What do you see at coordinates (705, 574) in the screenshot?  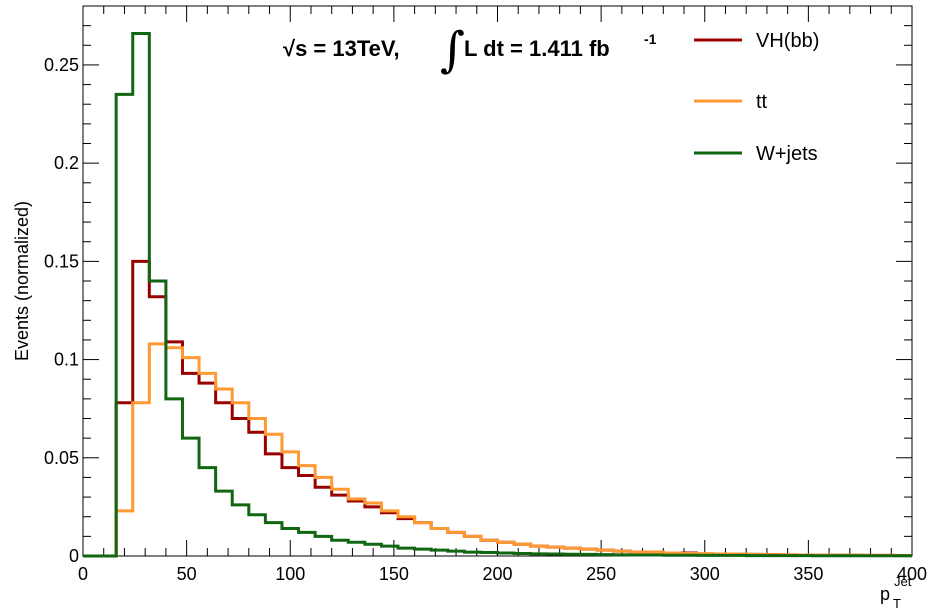 I see `x-tick-label: 300` at bounding box center [705, 574].